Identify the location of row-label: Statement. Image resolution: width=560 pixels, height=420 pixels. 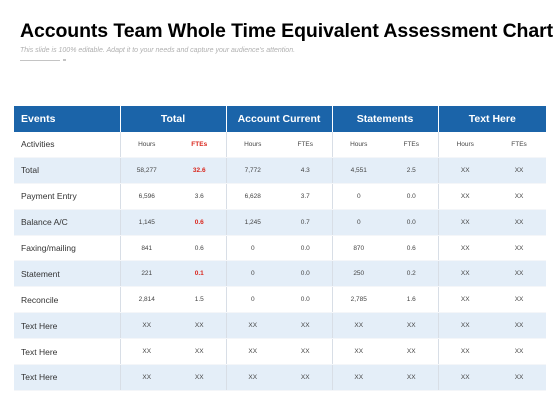
(67, 274).